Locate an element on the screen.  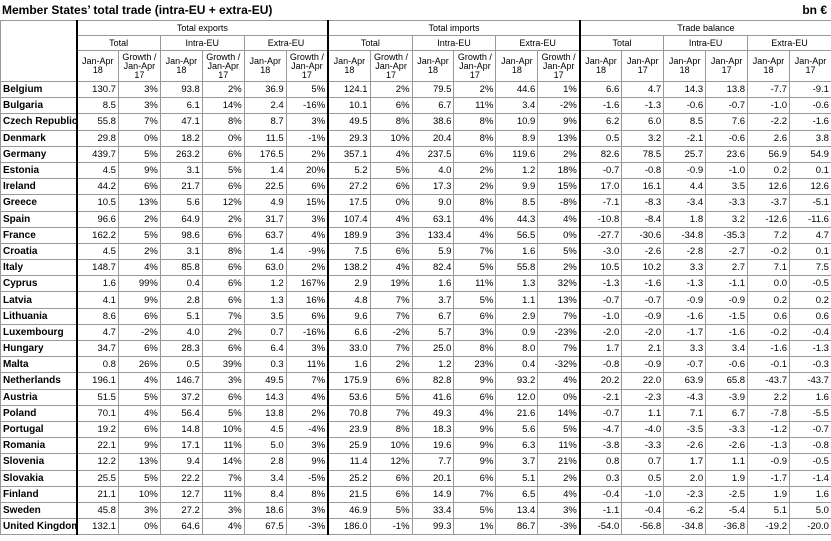
cell: 19.2 is located at coordinates (97, 429).